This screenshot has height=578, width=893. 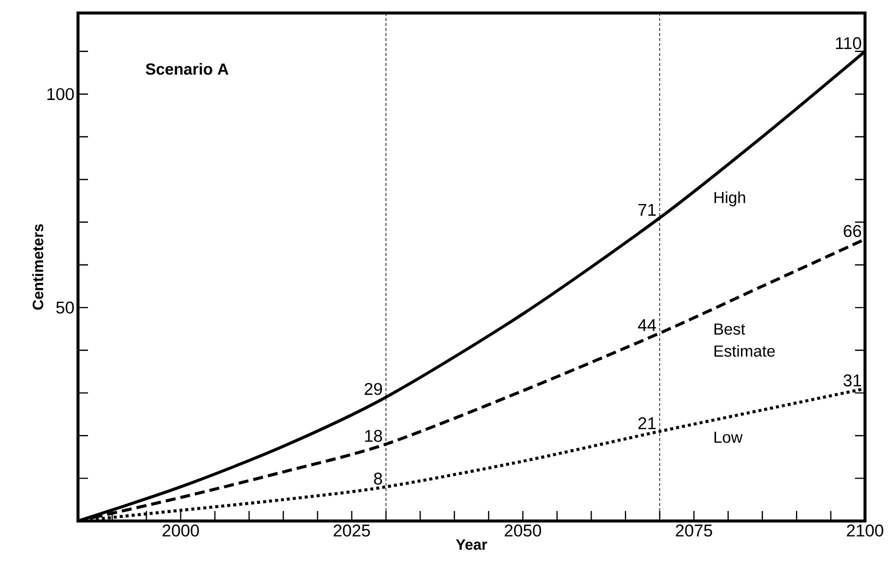 I want to click on x-tick-label: 2075, so click(x=694, y=530).